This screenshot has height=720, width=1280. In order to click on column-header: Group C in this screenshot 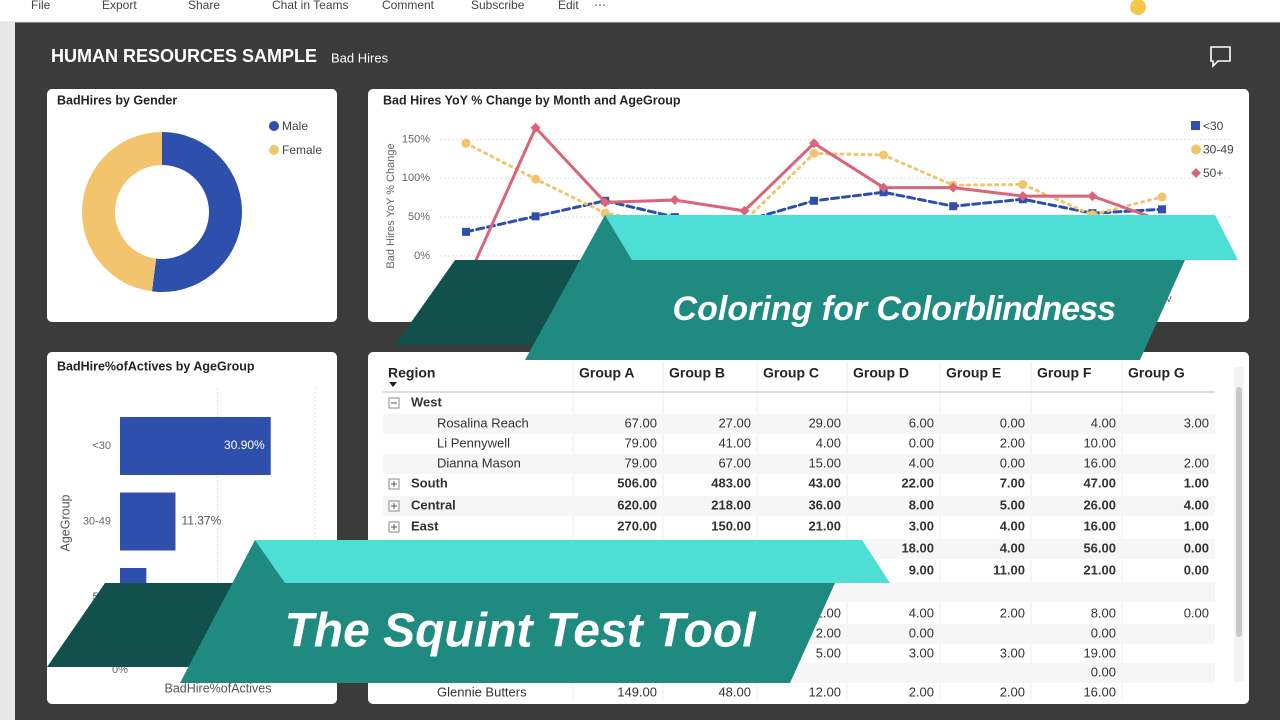, I will do `click(791, 373)`.